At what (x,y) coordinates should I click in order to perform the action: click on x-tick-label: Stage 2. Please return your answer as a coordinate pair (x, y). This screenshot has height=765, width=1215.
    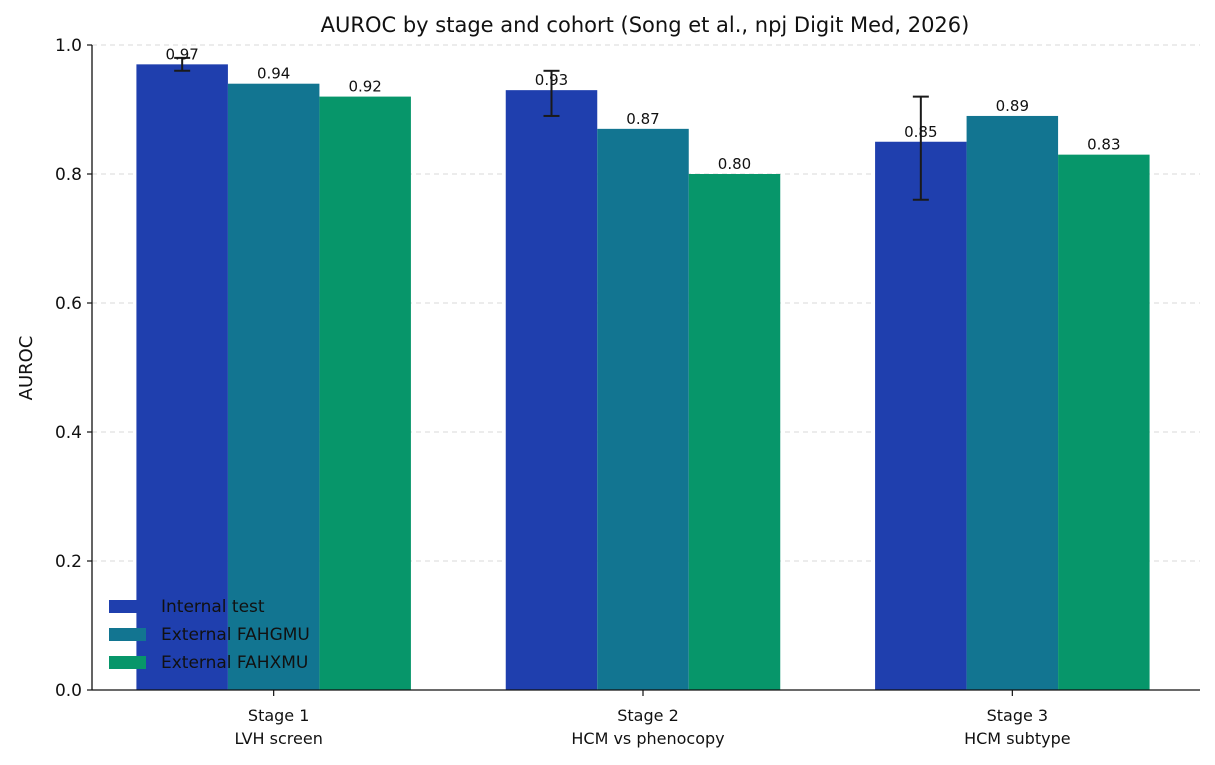
    Looking at the image, I should click on (648, 715).